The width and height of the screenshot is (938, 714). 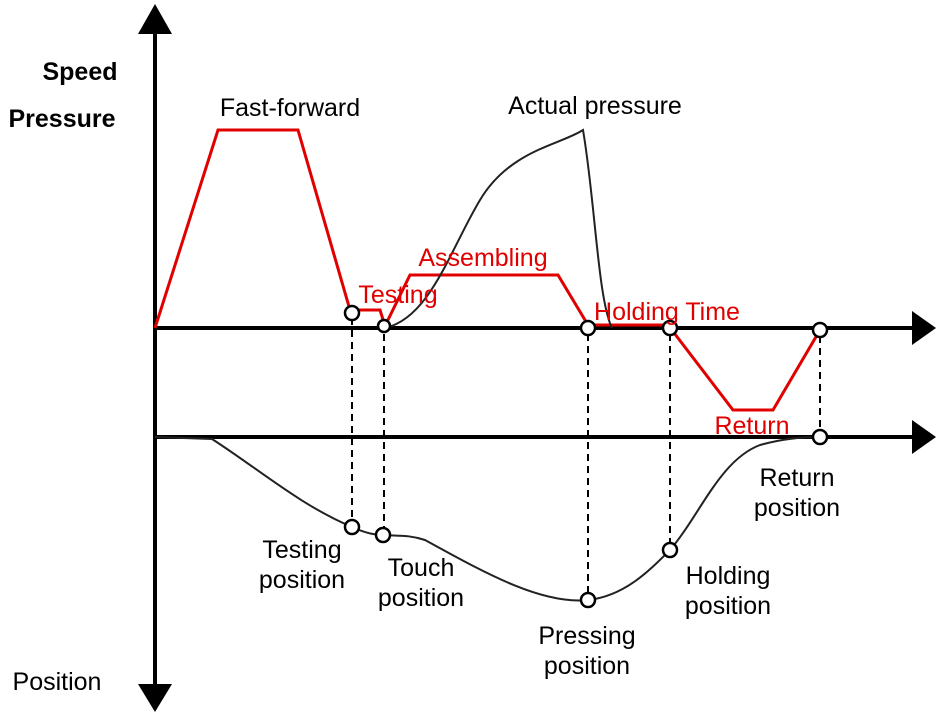 I want to click on position-label: Pressing, so click(x=586, y=636).